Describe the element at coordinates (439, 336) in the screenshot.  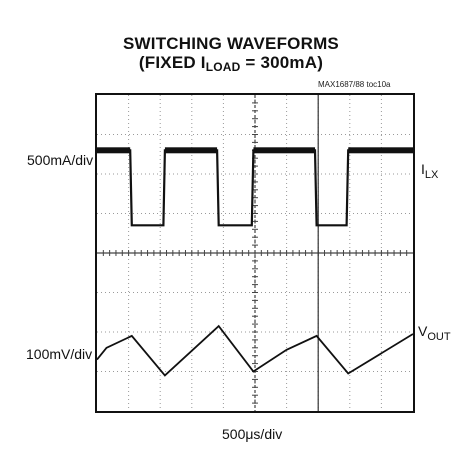
I see `vout-name-sub: OUT` at that location.